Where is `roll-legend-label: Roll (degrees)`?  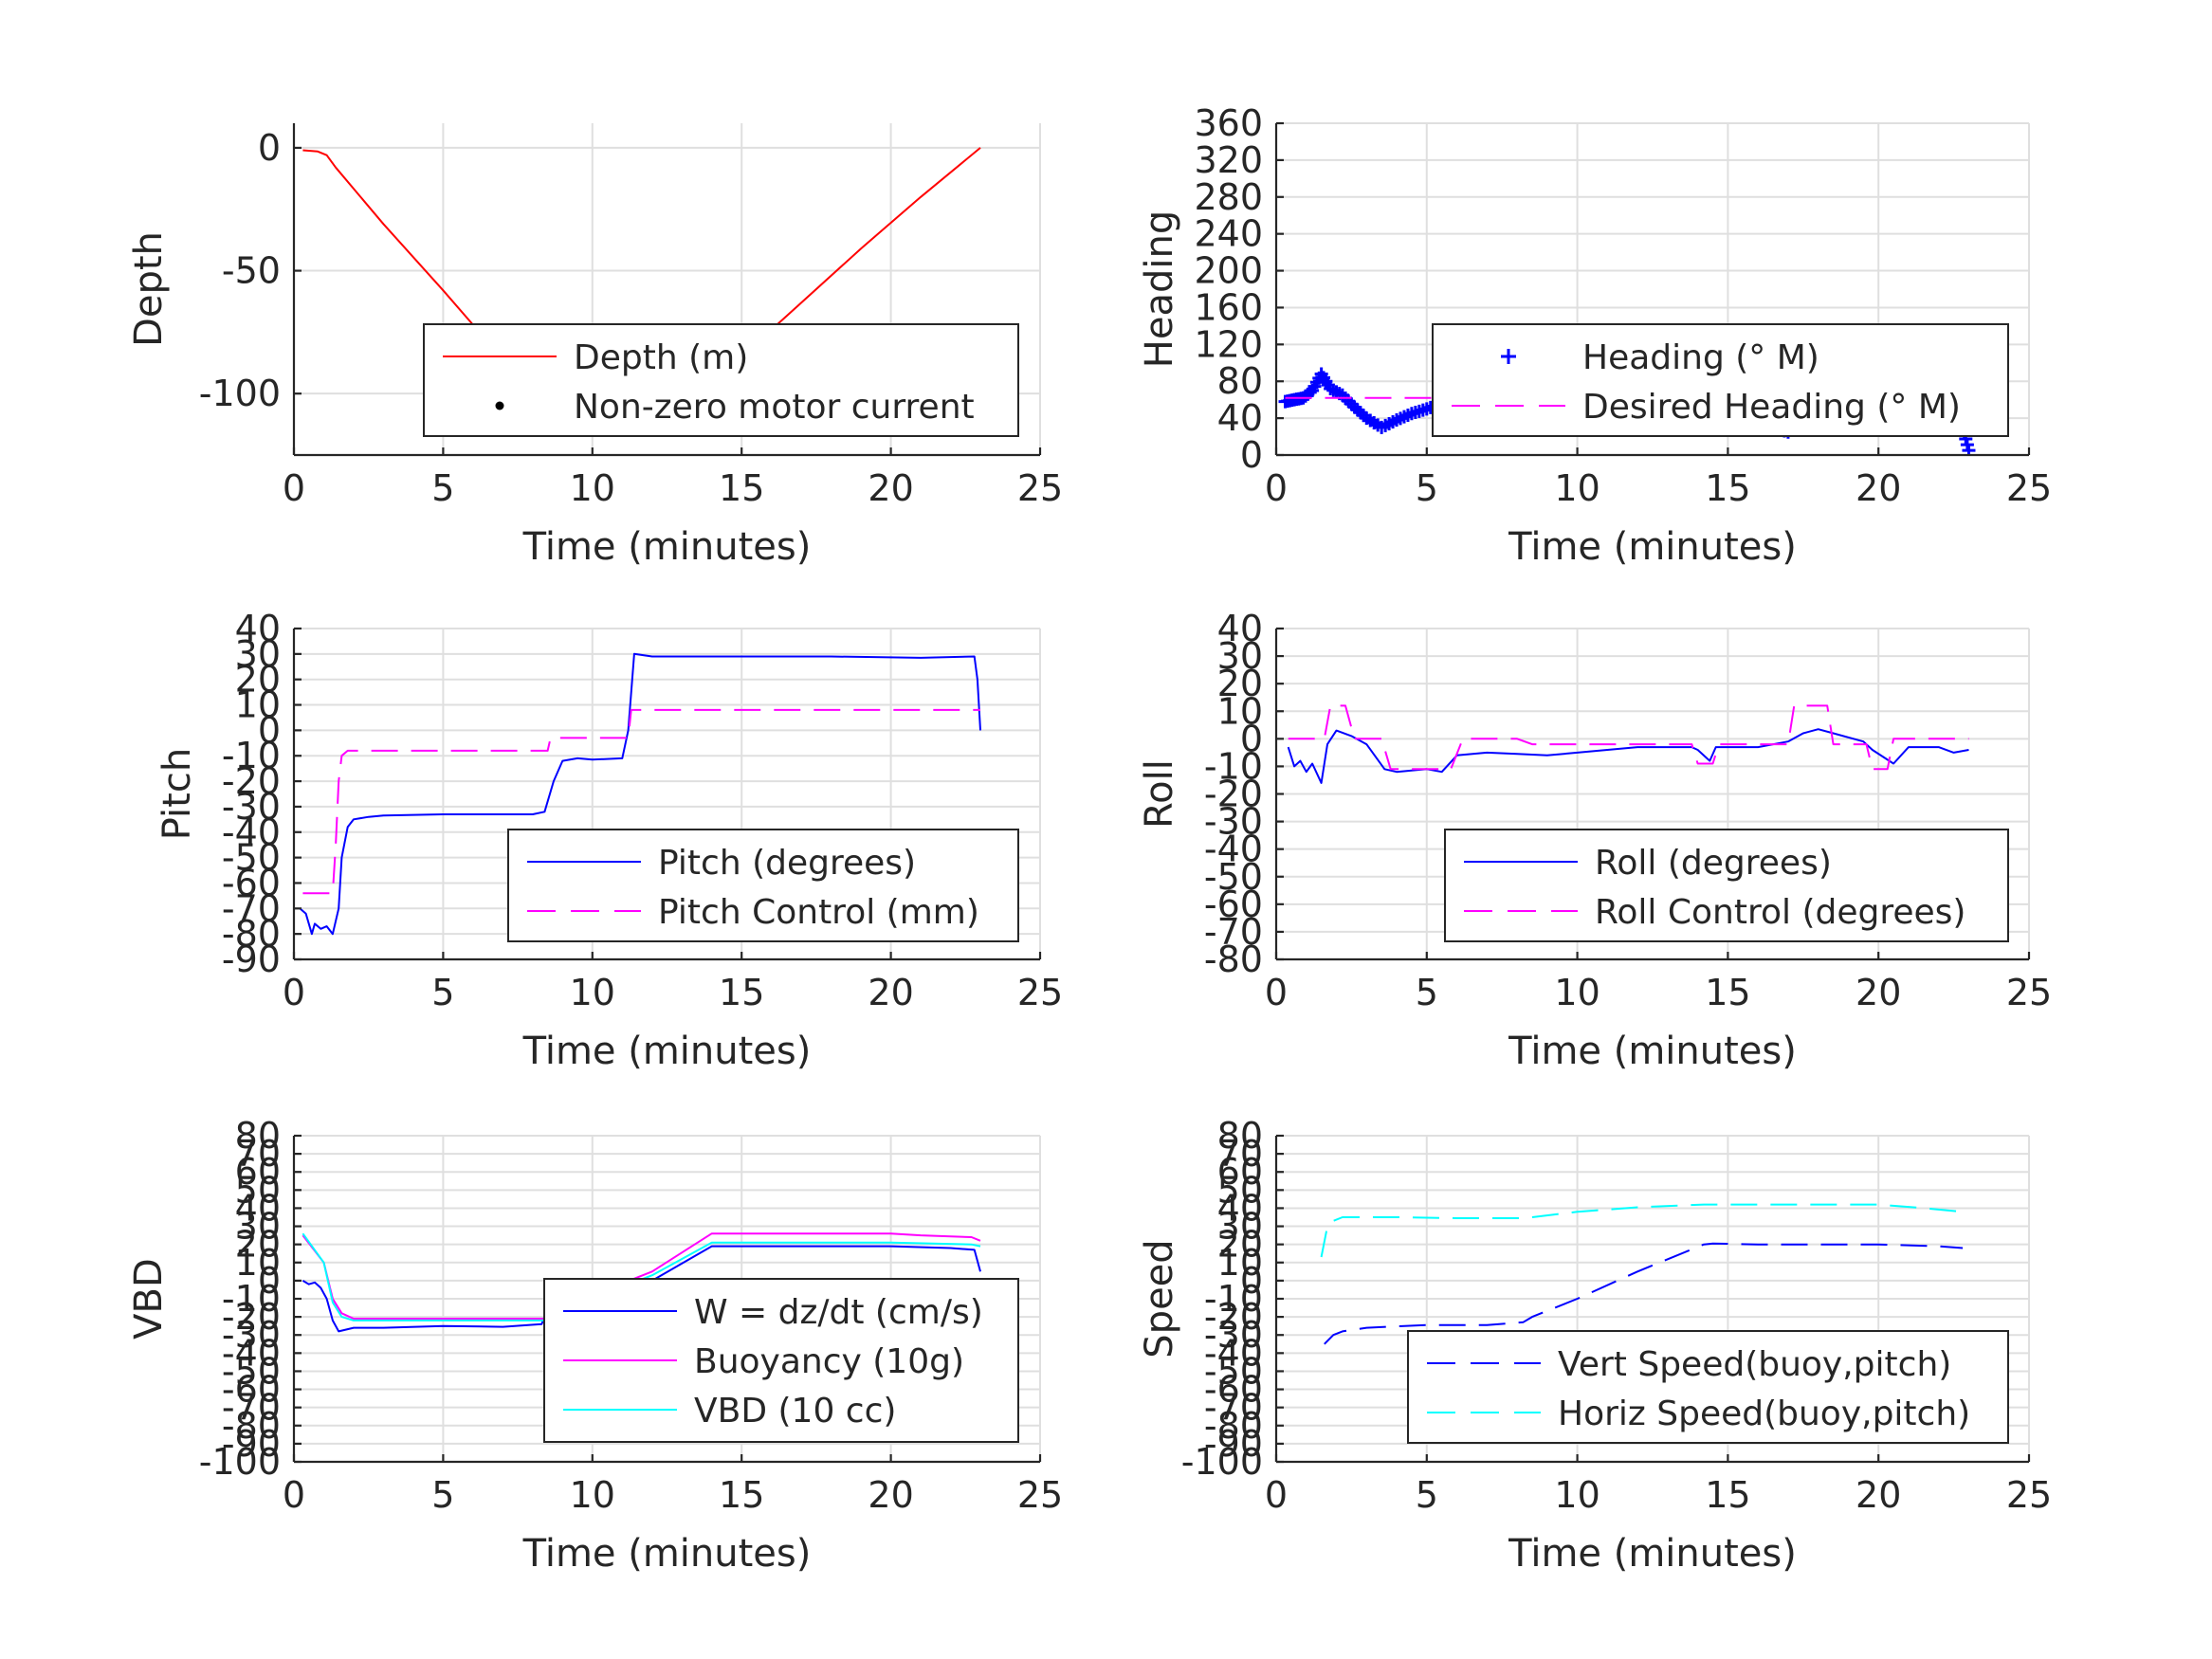 roll-legend-label: Roll (degrees) is located at coordinates (1713, 863).